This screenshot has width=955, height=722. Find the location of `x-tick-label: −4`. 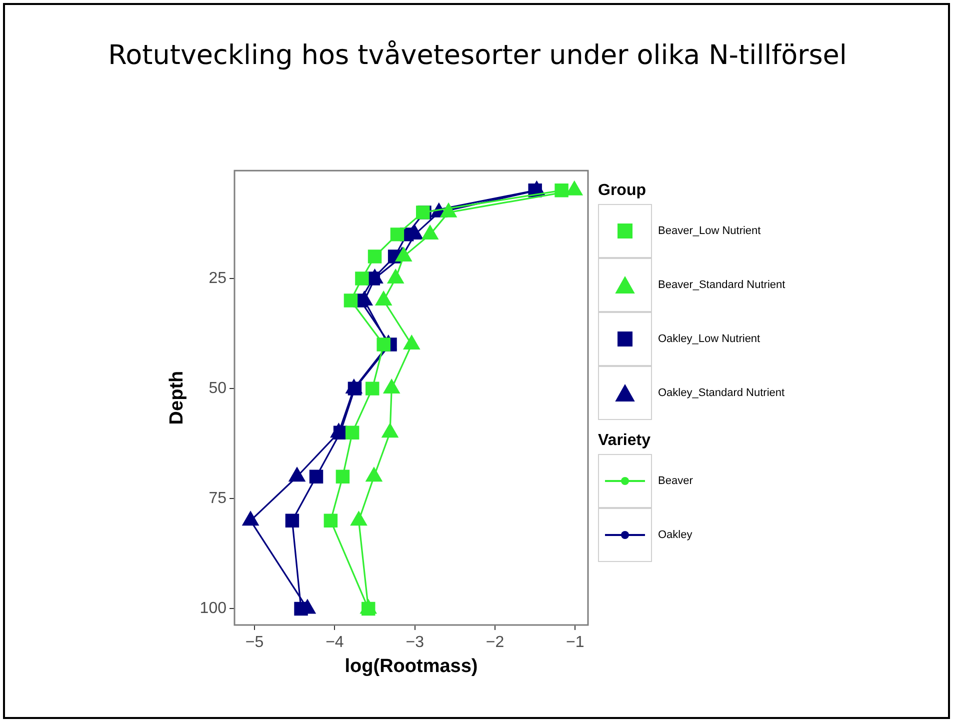

x-tick-label: −4 is located at coordinates (335, 643).